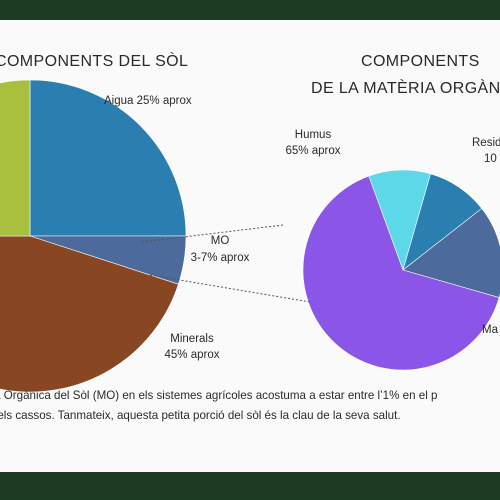 The height and width of the screenshot is (500, 500). What do you see at coordinates (230, 288) in the screenshot?
I see `connector-line-bottom` at bounding box center [230, 288].